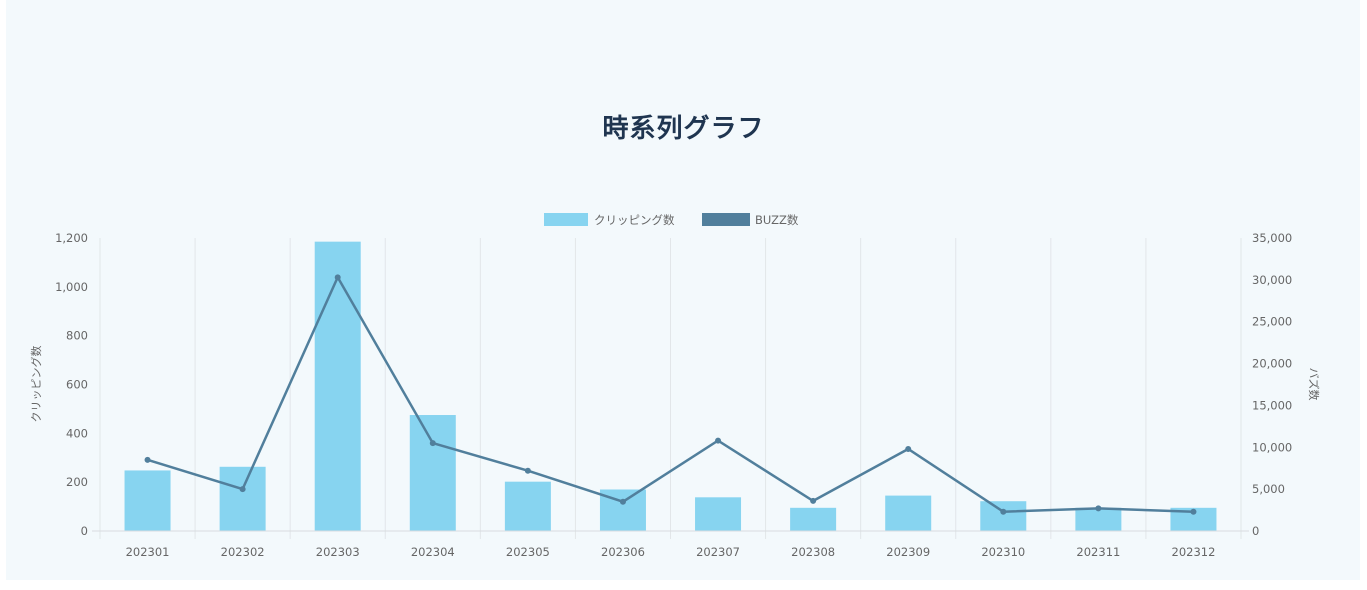  I want to click on y-right-tick-label: 35,000, so click(1272, 238).